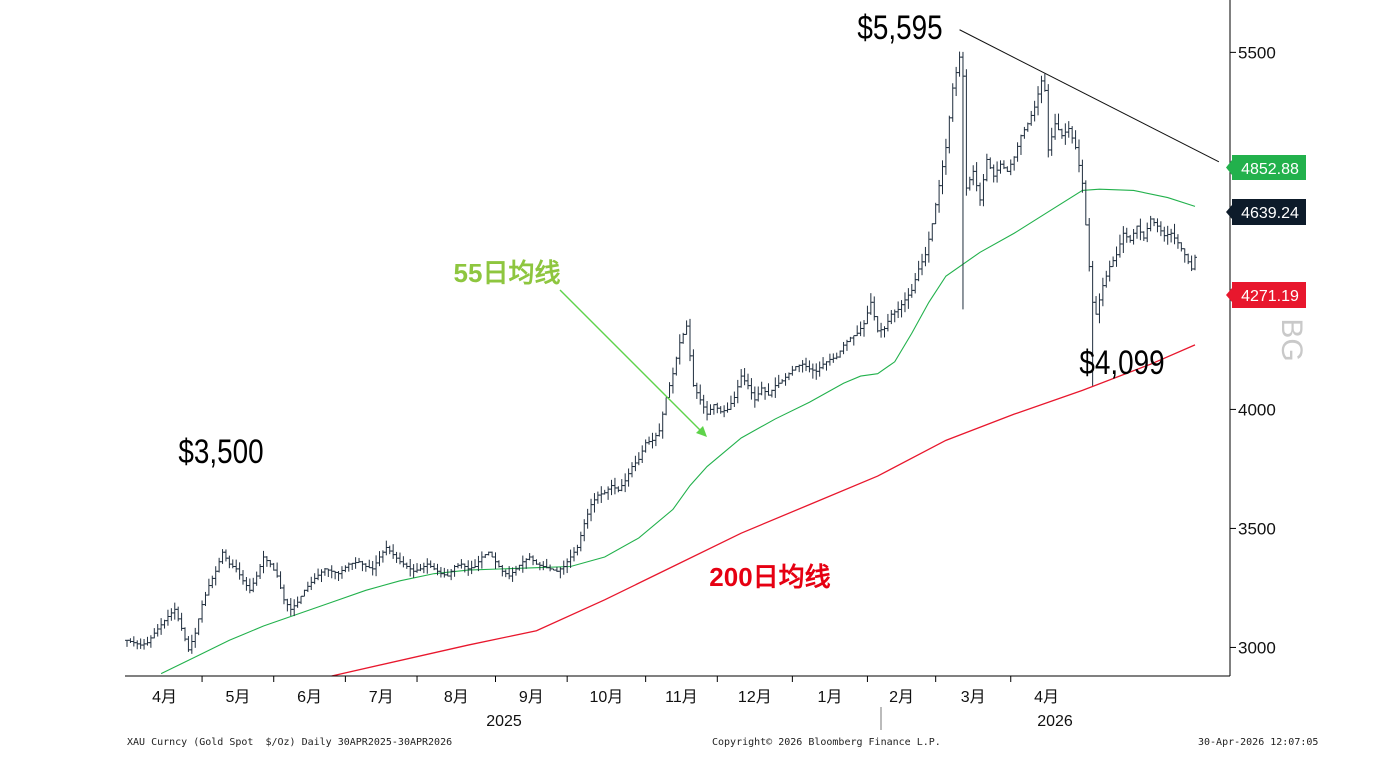  Describe the element at coordinates (755, 697) in the screenshot. I see `month-tick-label: 12月` at that location.